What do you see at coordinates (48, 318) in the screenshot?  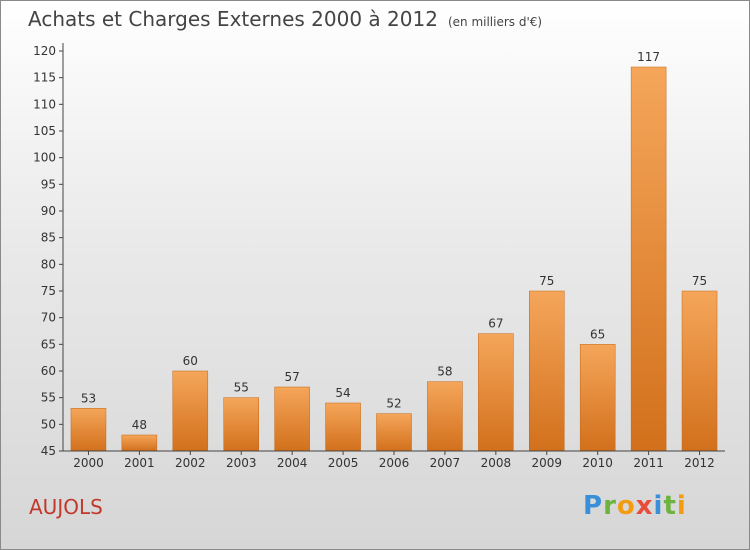 I see `y-tick-label: 70` at bounding box center [48, 318].